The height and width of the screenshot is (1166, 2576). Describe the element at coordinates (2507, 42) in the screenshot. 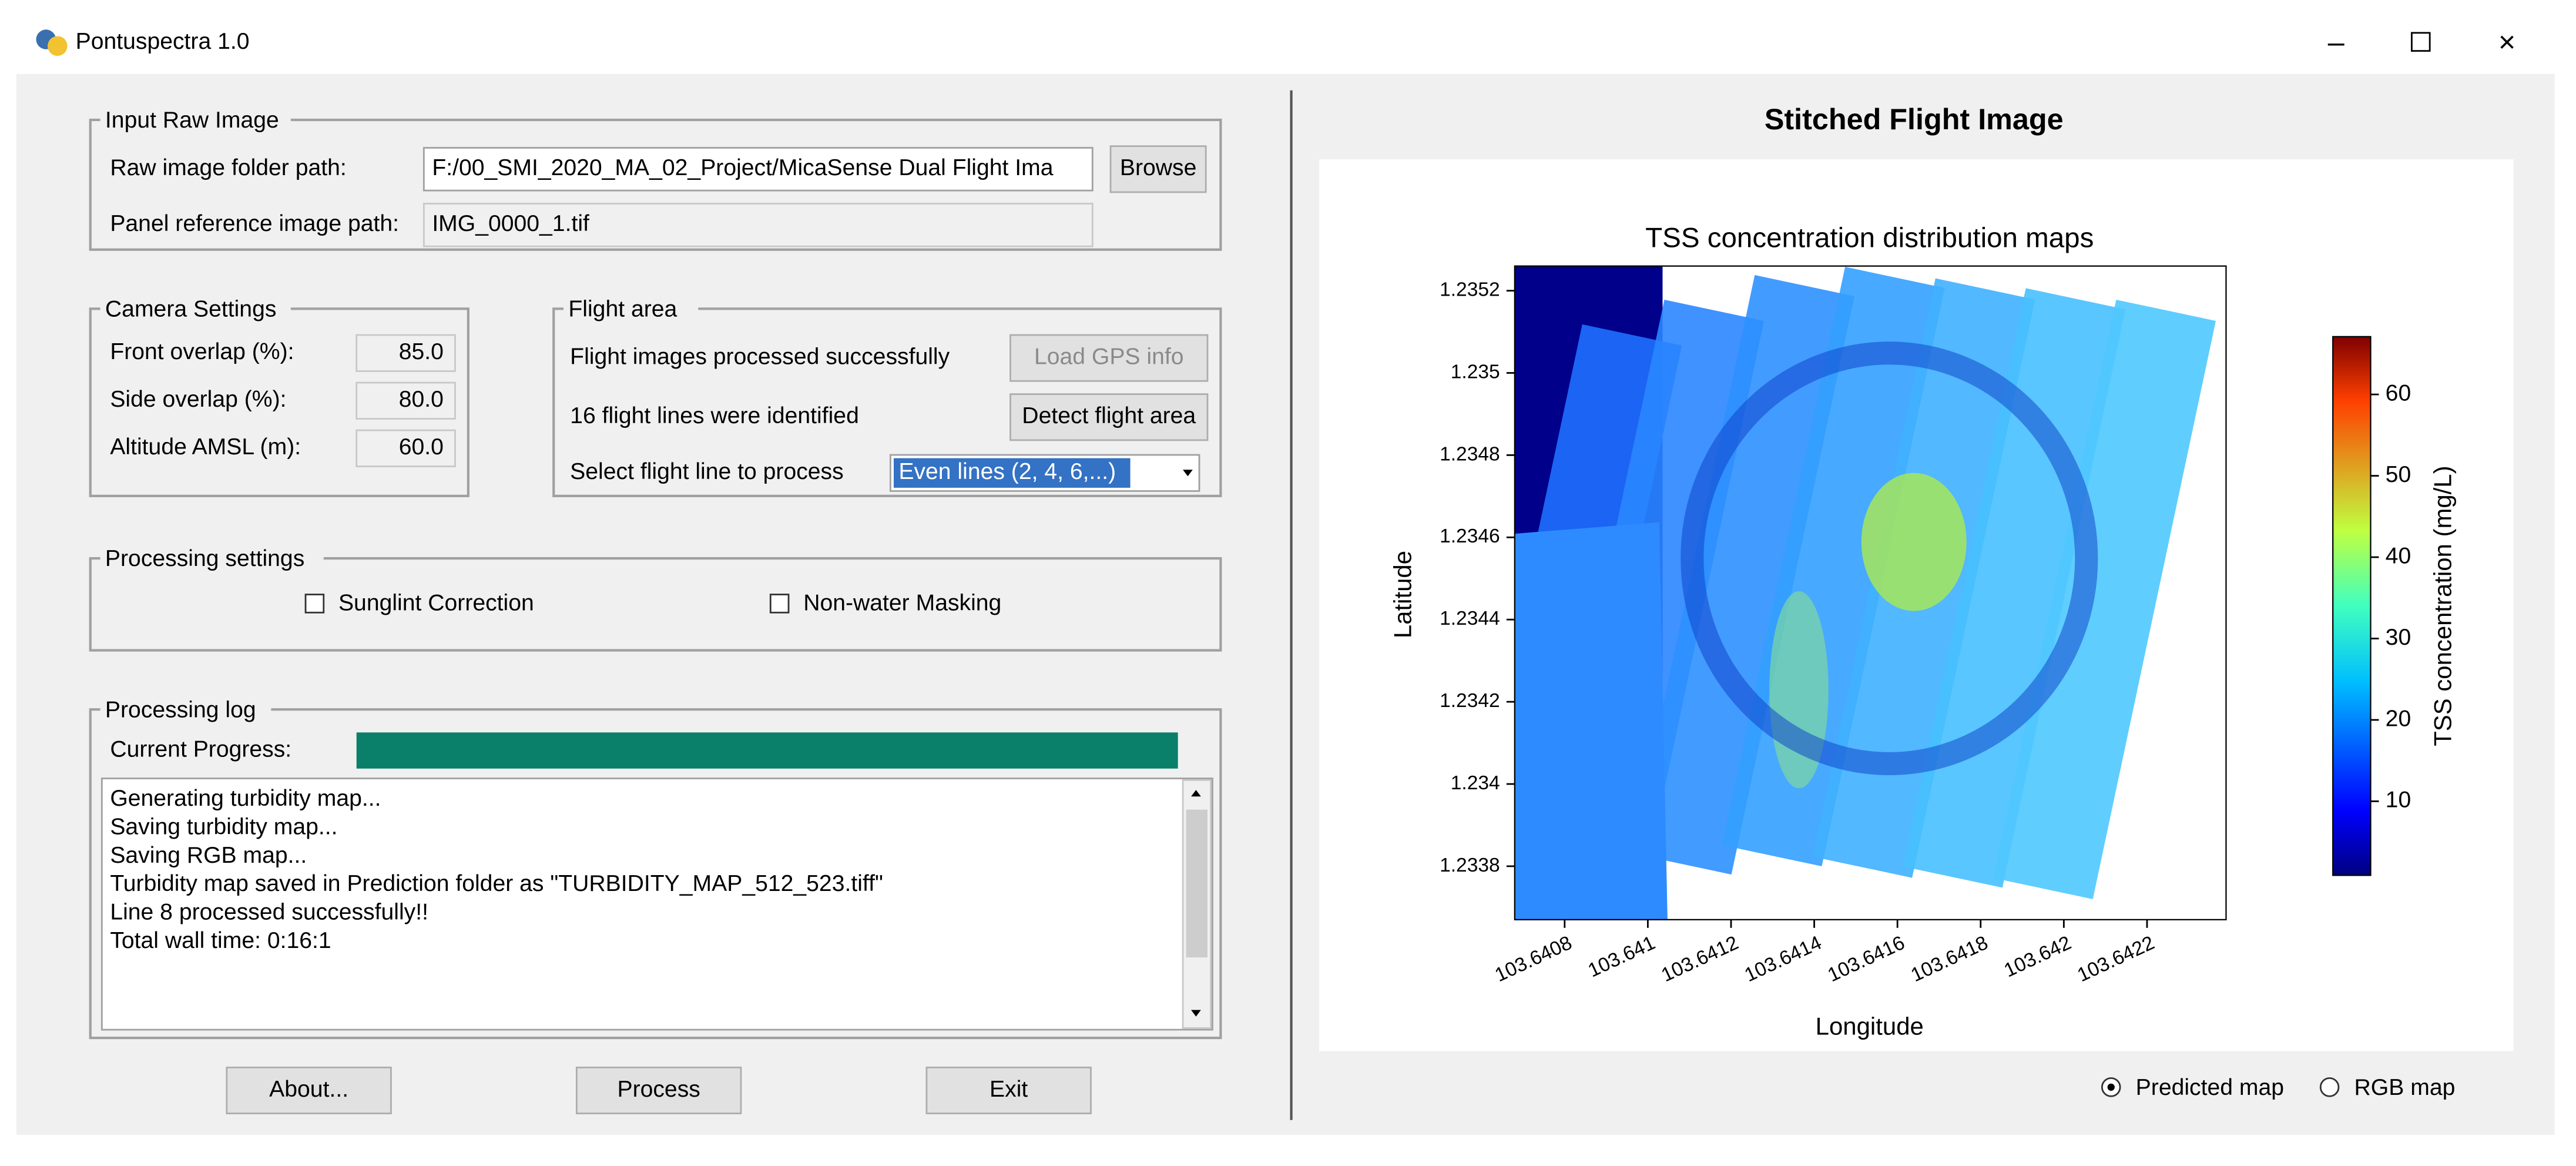

I see `close-button: ×` at that location.